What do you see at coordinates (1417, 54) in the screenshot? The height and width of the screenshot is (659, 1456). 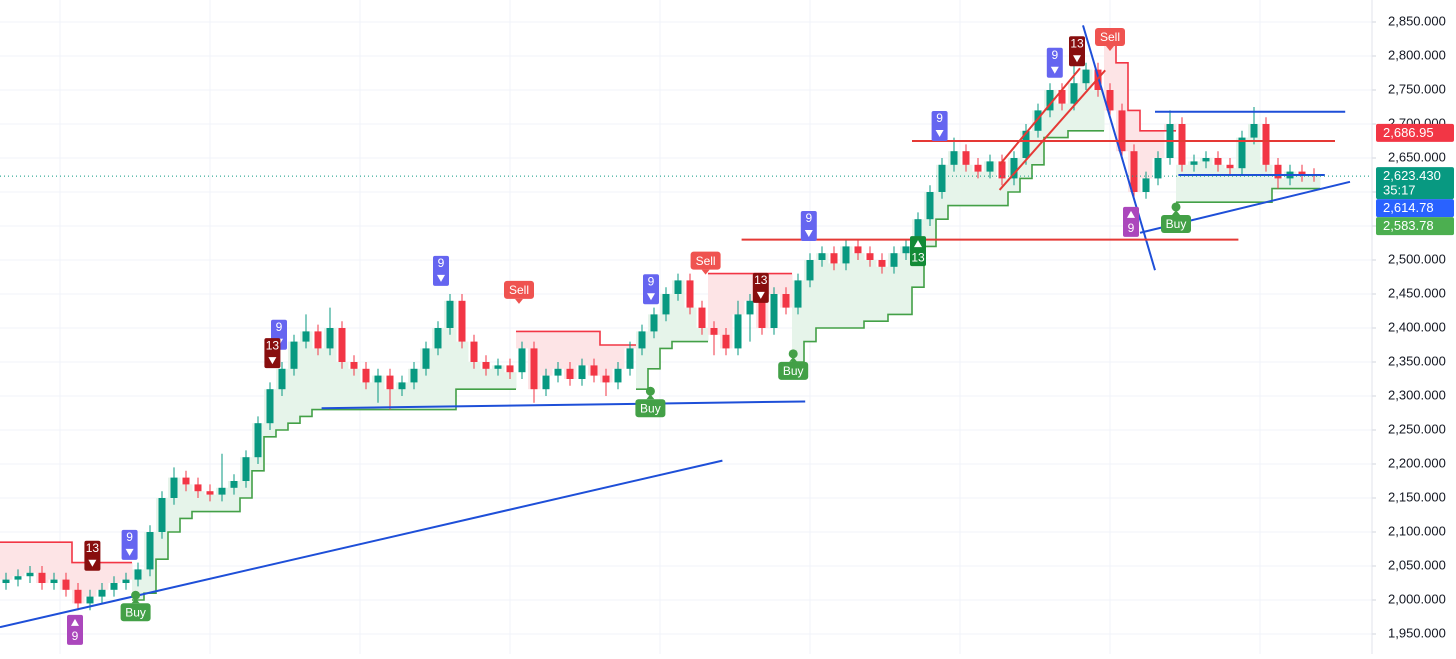 I see `y-tick-label: 2,800.000` at bounding box center [1417, 54].